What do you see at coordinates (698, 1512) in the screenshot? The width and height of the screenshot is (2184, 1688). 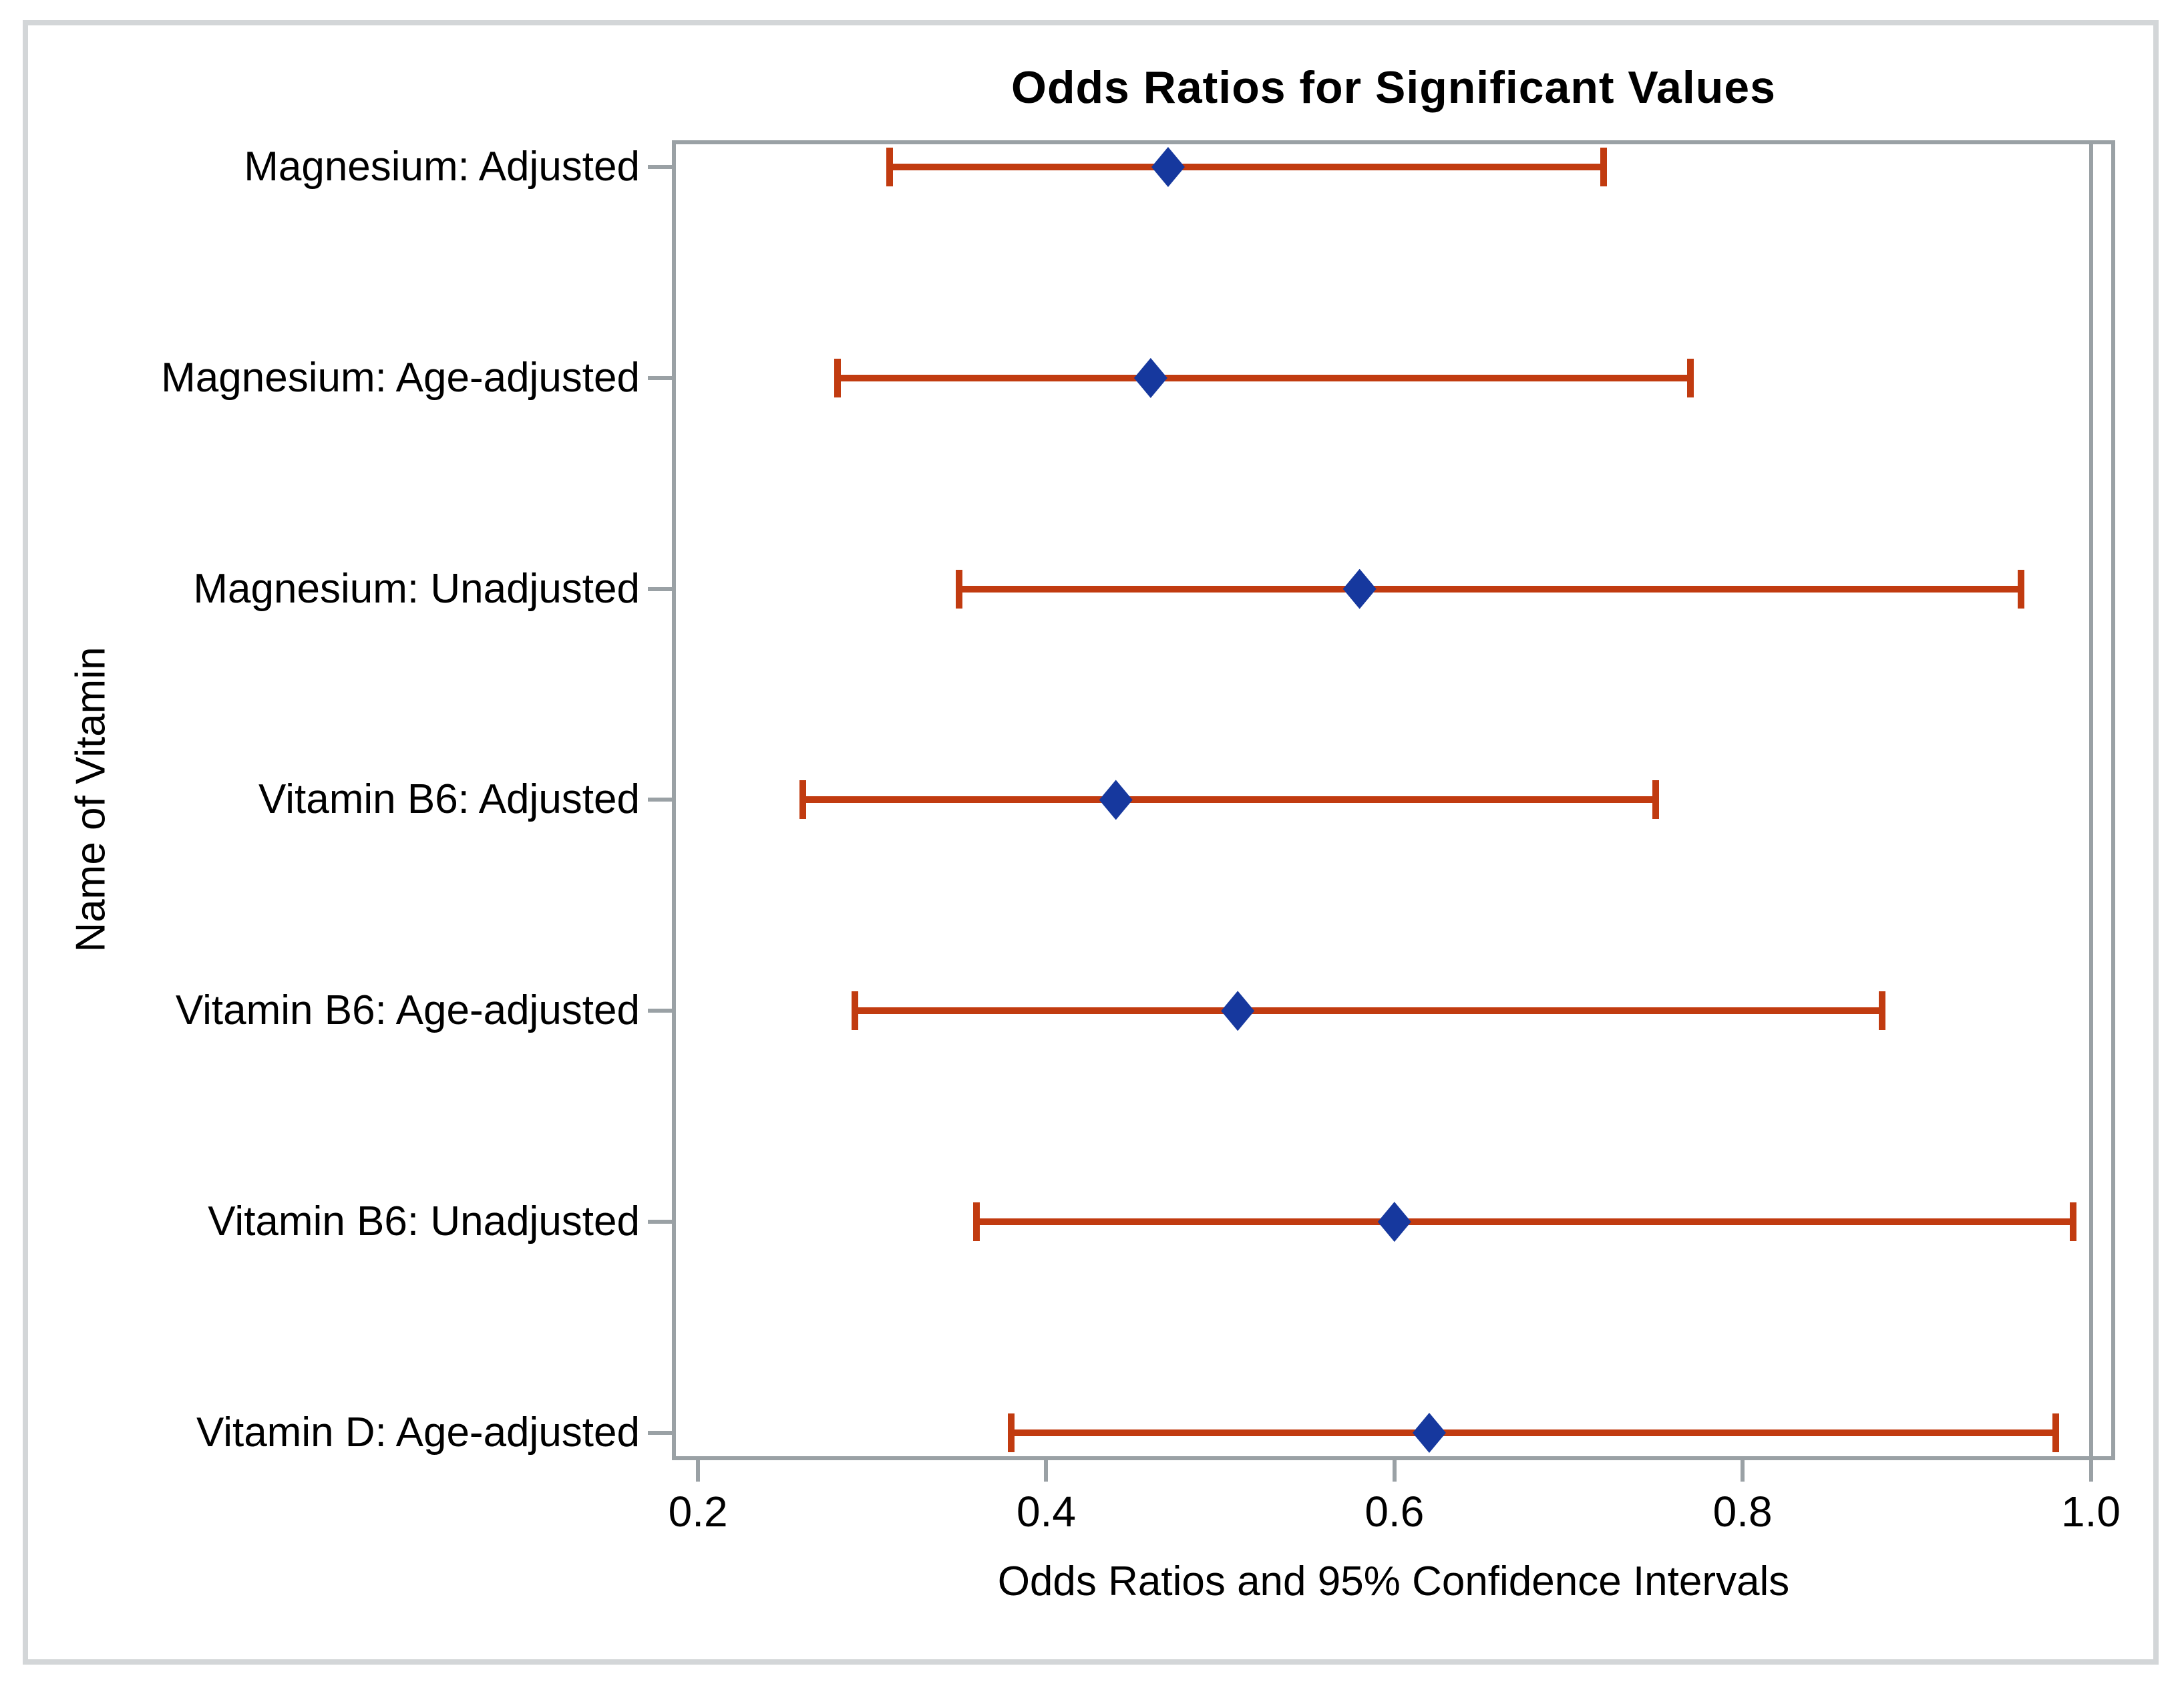 I see `x-axis-tick-label: 0.2` at bounding box center [698, 1512].